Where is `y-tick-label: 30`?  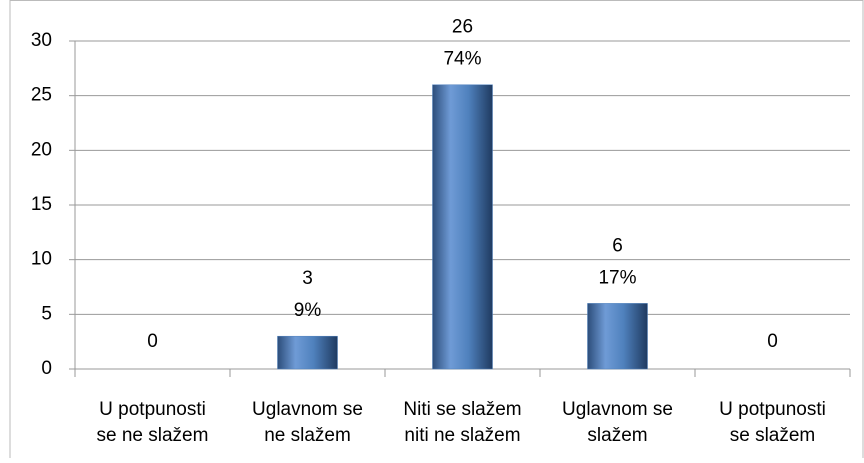 y-tick-label: 30 is located at coordinates (41, 40).